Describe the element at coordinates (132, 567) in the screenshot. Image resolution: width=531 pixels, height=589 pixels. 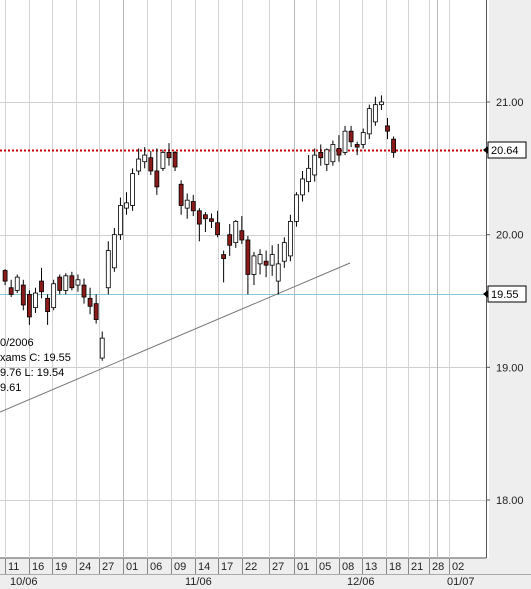
I see `x-tick-label: 01` at that location.